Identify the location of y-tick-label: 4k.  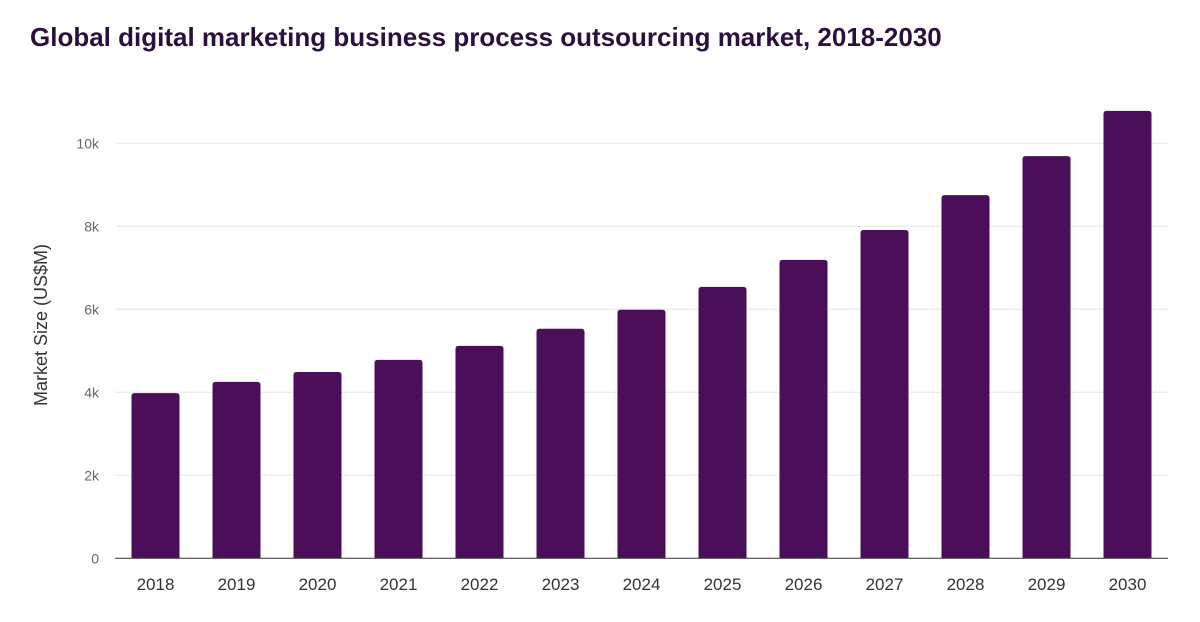
(92, 392).